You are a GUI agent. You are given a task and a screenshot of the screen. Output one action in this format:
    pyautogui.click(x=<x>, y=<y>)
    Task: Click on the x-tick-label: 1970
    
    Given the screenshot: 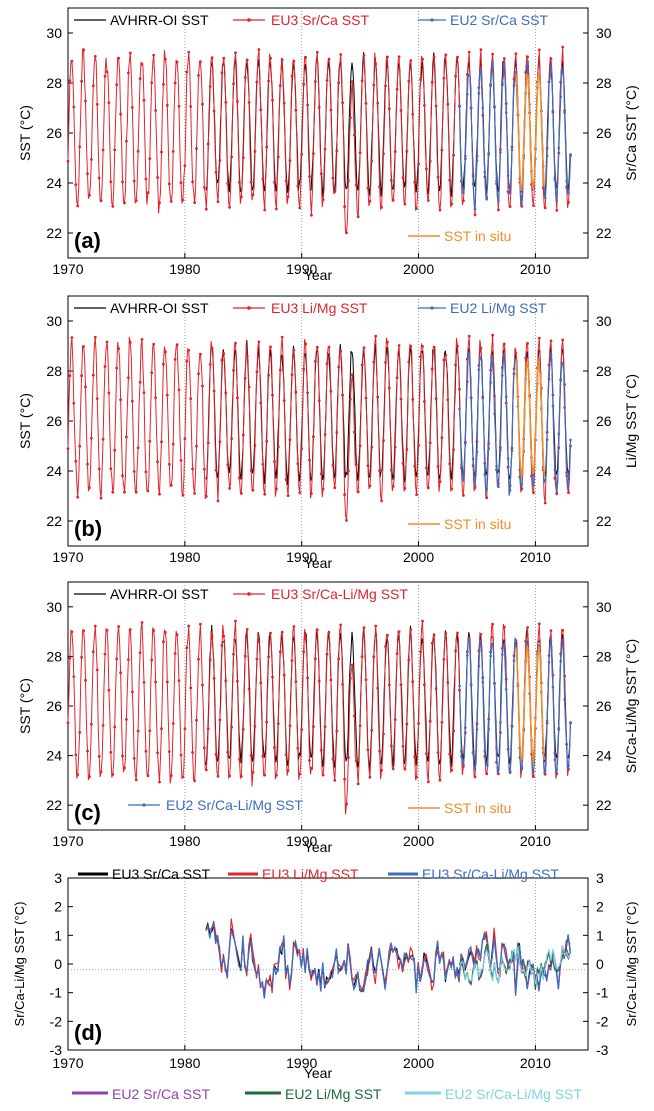 What is the action you would take?
    pyautogui.click(x=67, y=269)
    